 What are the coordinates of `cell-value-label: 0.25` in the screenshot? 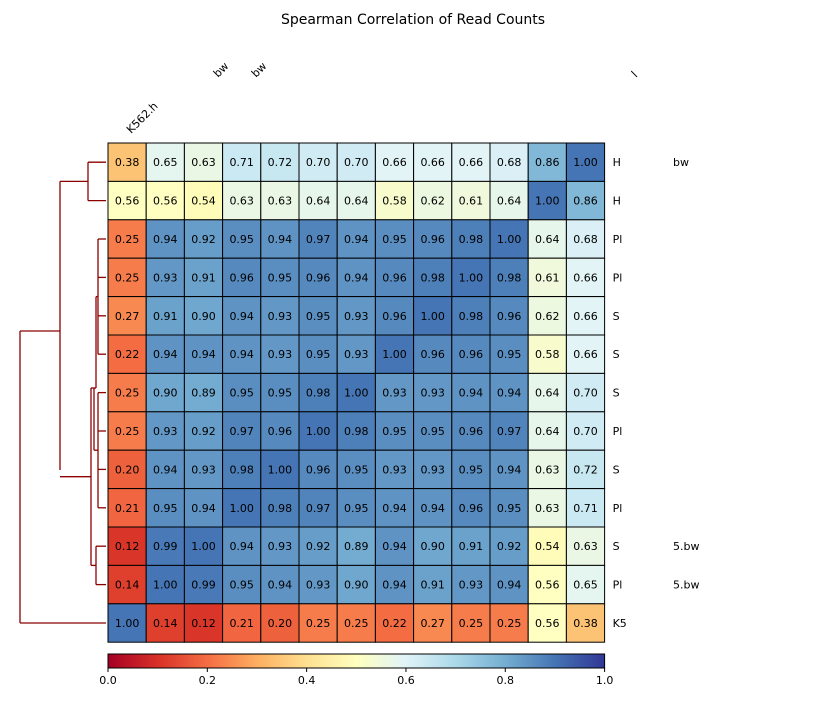 It's located at (127, 239).